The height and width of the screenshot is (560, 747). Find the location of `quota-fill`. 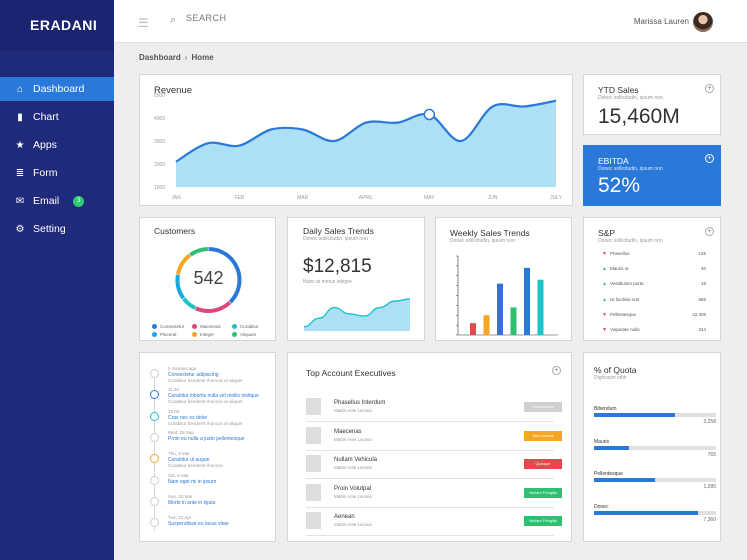

quota-fill is located at coordinates (646, 512).